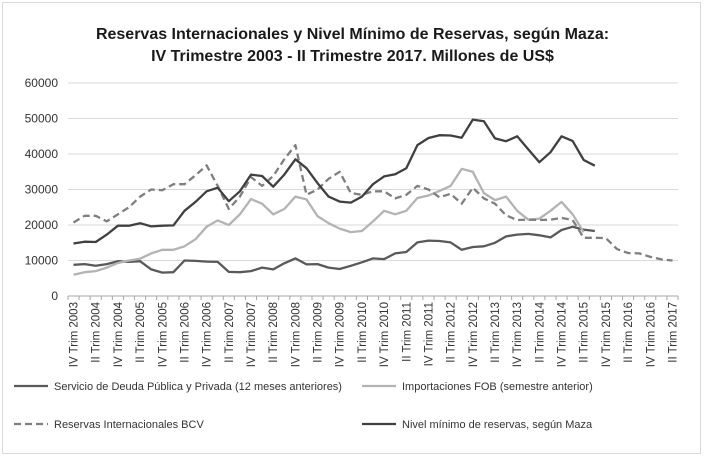  I want to click on y-tick-label: 40000, so click(42, 154).